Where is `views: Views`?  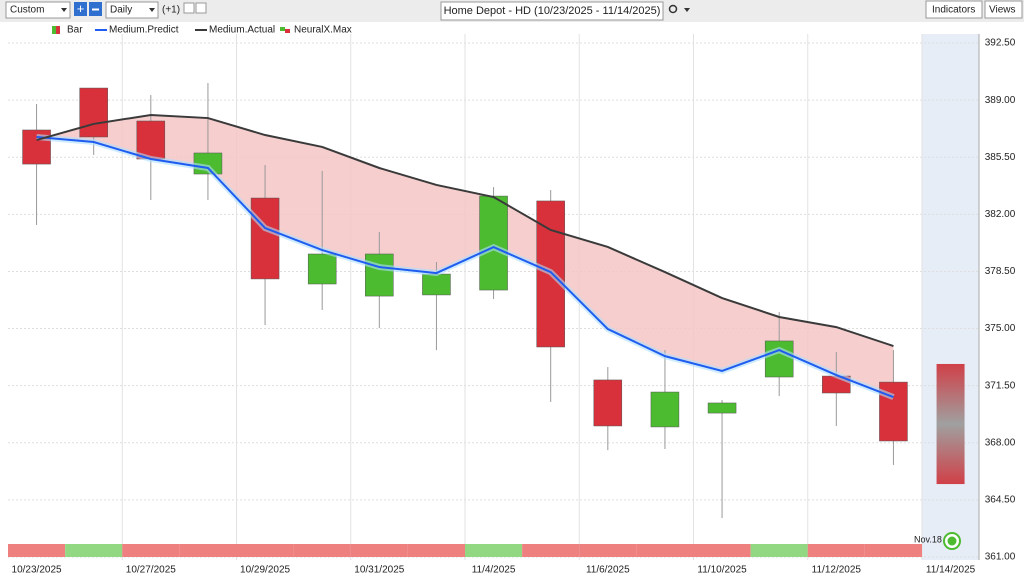 views: Views is located at coordinates (1002, 10).